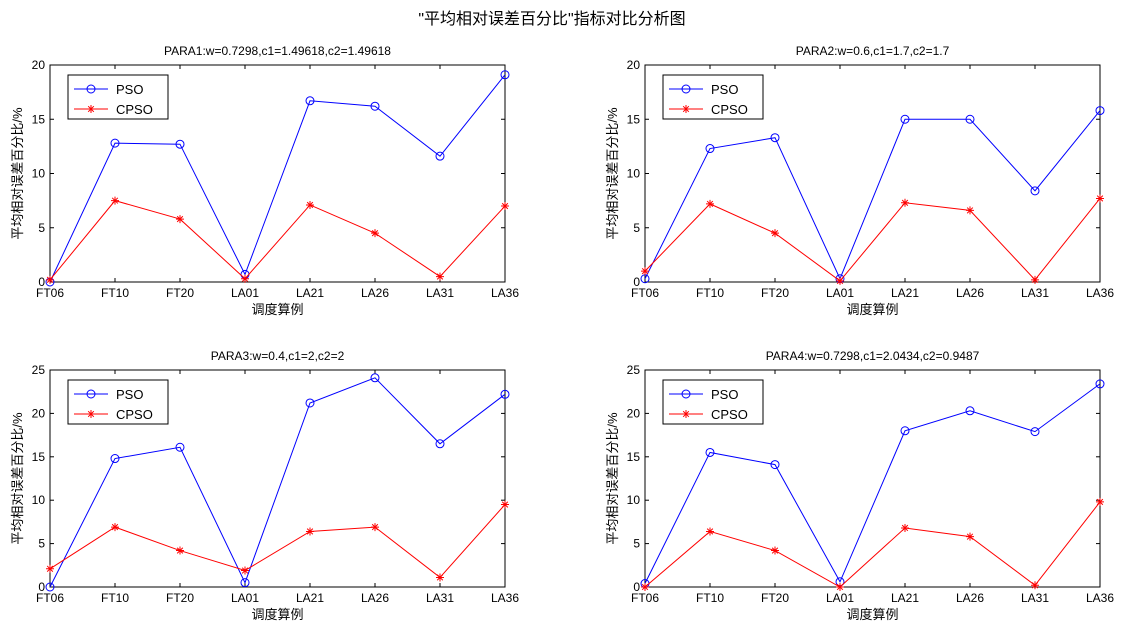 This screenshot has height=629, width=1128. Describe the element at coordinates (278, 356) in the screenshot. I see `chart-title: PARA3:w=0.4,c1=2,c2=2` at that location.